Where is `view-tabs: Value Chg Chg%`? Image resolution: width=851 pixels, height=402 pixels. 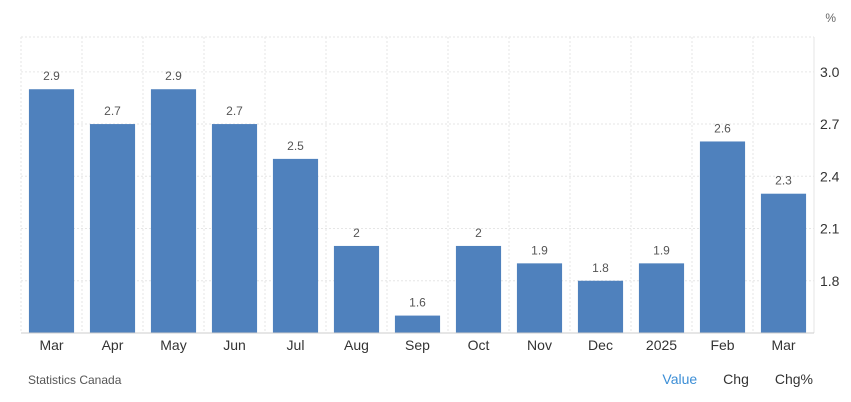 view-tabs: Value Chg Chg% is located at coordinates (737, 379).